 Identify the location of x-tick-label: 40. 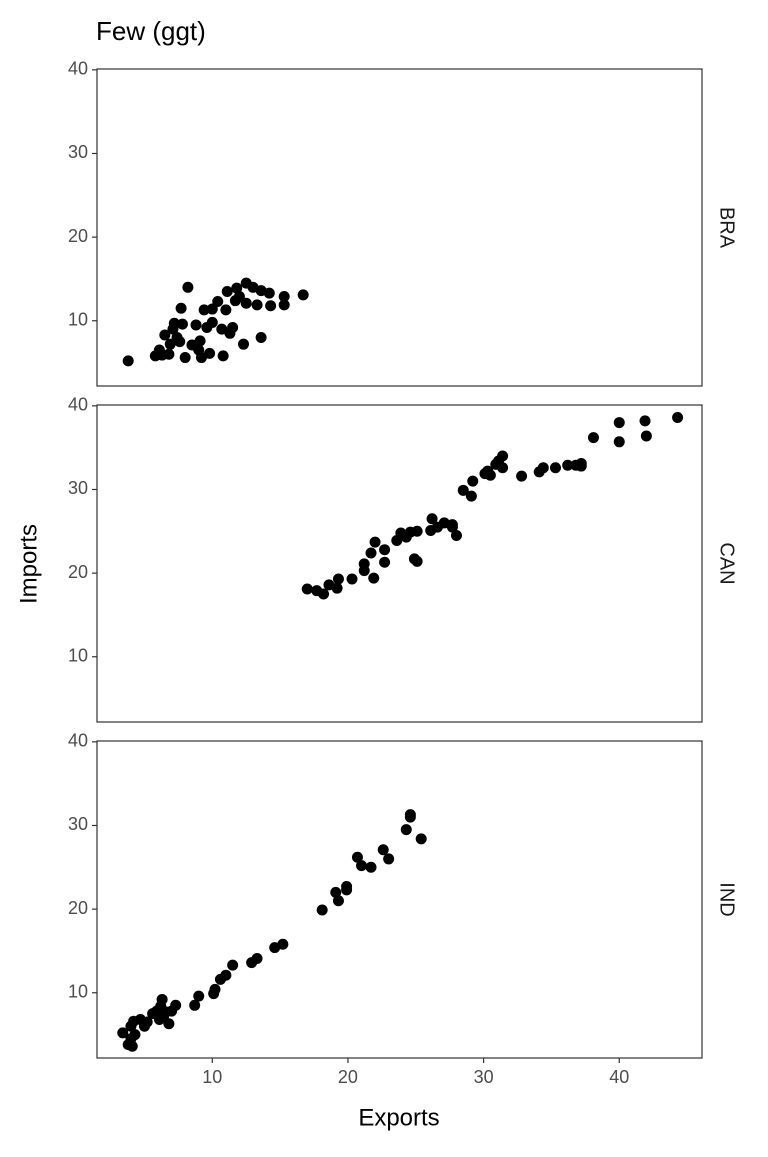
(619, 1077).